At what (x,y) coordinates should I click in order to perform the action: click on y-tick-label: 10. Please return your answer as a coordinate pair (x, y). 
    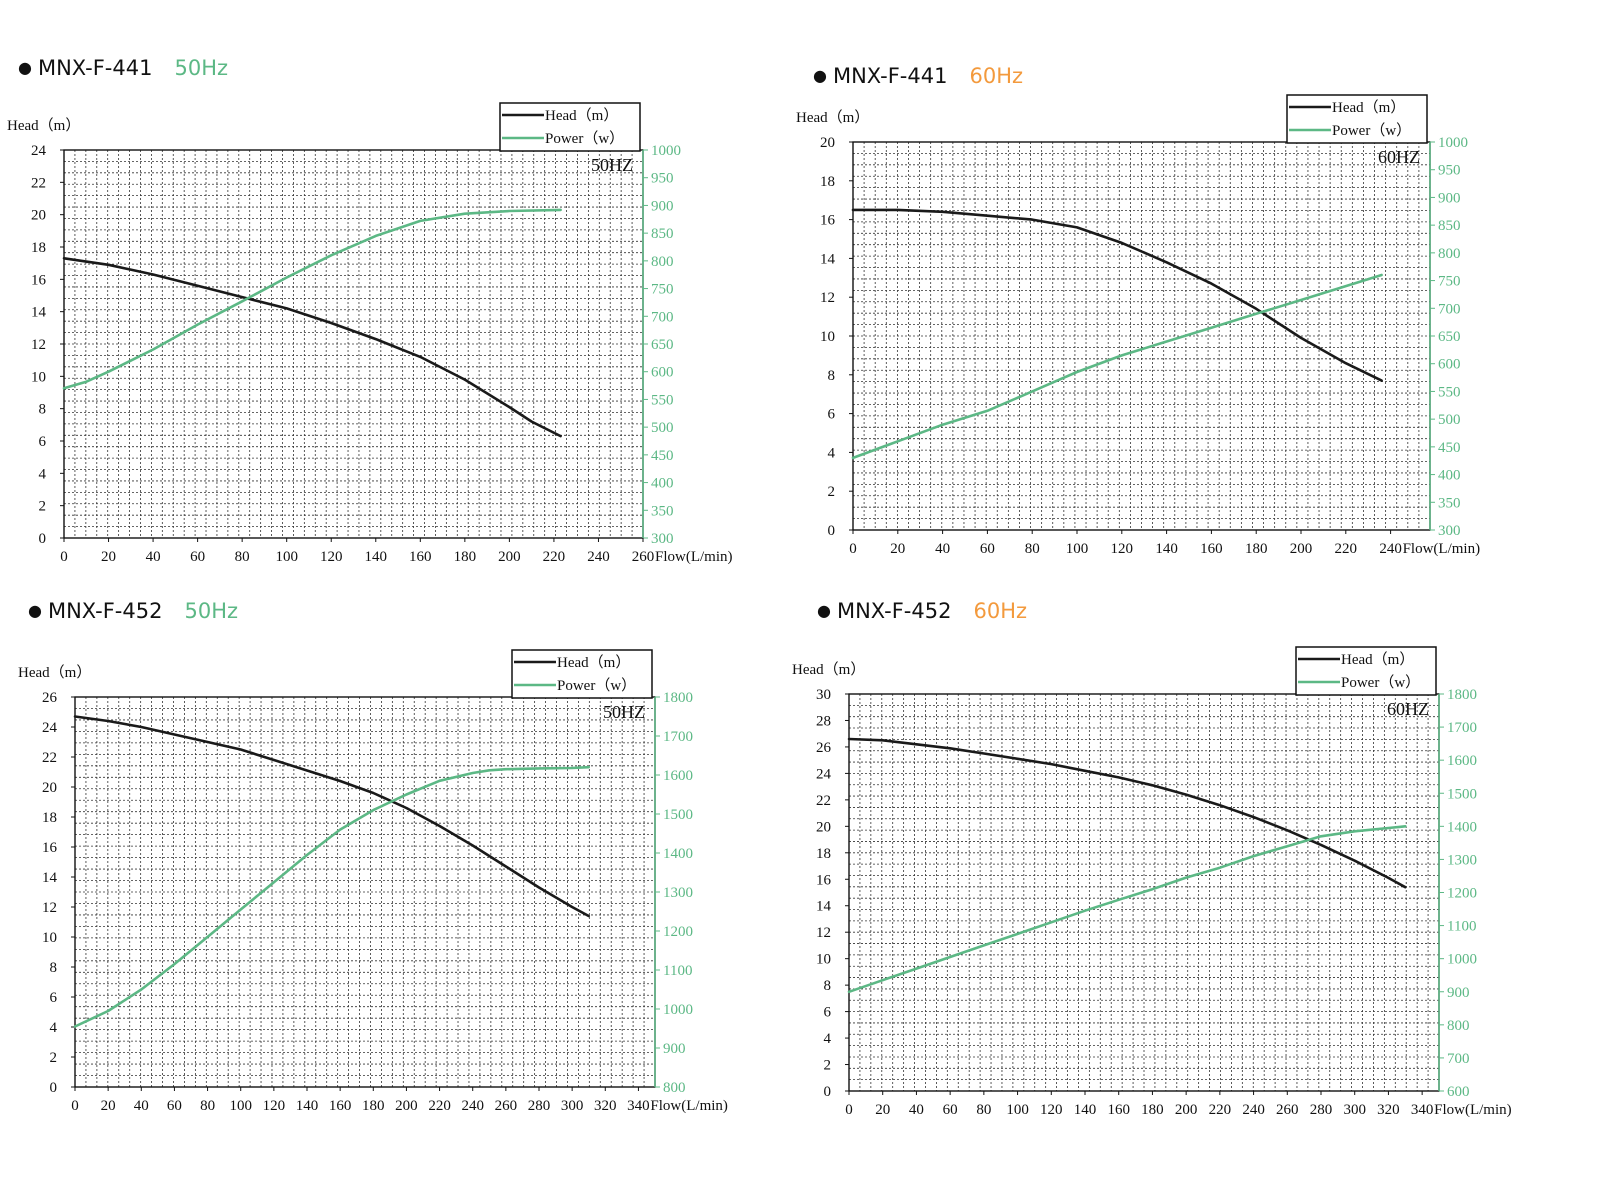
    Looking at the image, I should click on (823, 960).